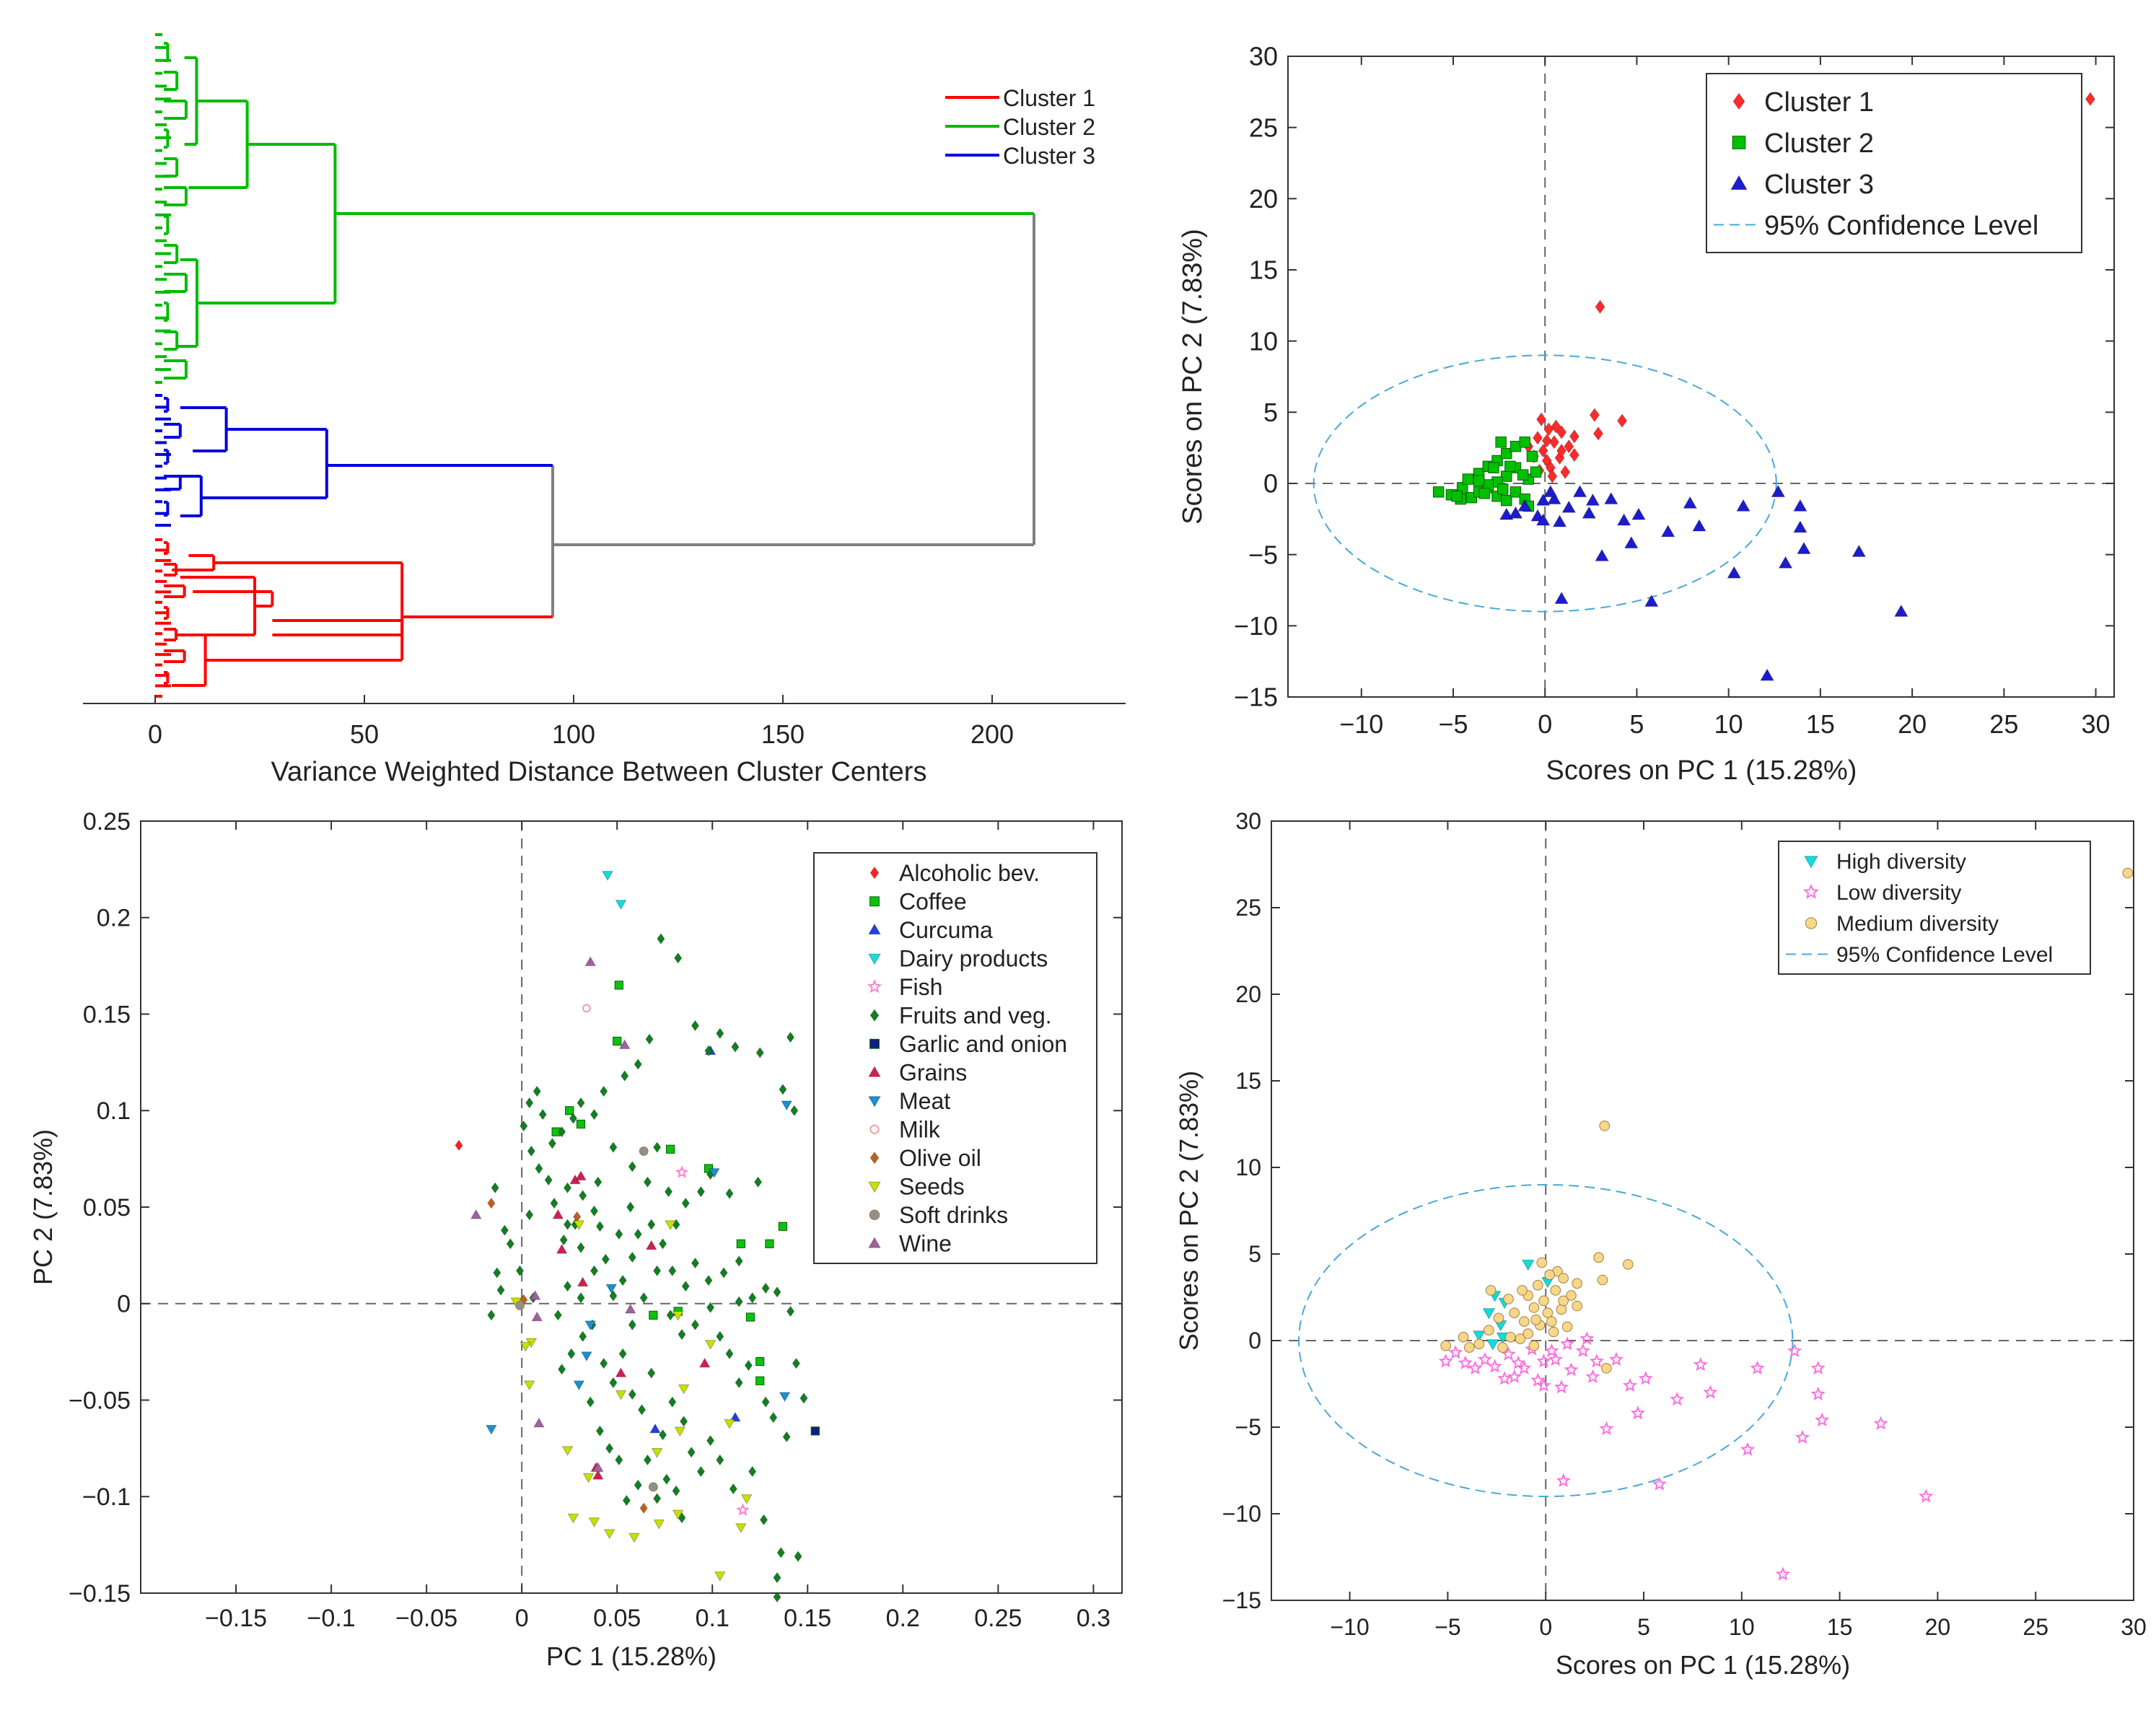  I want to click on y-tick-label: −15, so click(1256, 697).